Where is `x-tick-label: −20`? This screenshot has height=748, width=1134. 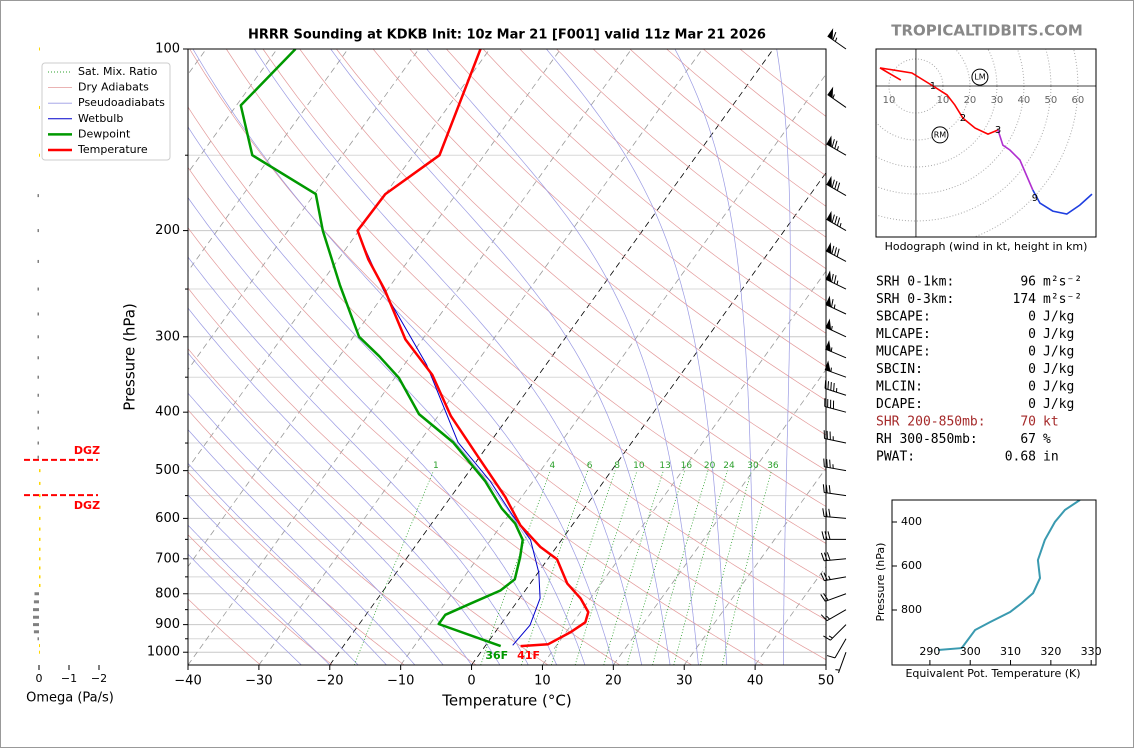
x-tick-label: −20 is located at coordinates (329, 681).